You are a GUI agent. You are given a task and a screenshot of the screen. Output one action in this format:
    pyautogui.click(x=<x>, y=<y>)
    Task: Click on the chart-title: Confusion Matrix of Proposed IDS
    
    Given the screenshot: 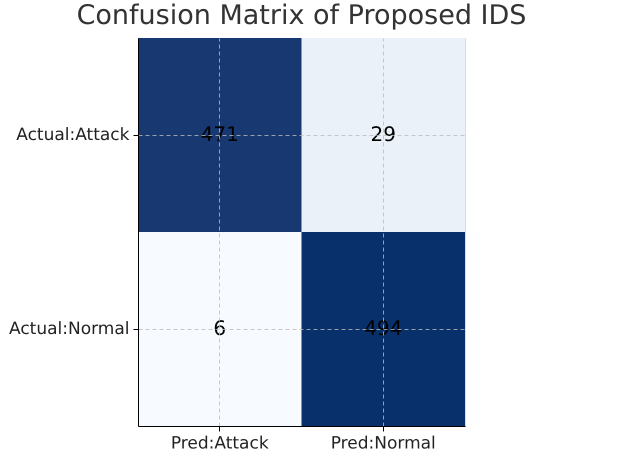 What is the action you would take?
    pyautogui.click(x=301, y=15)
    